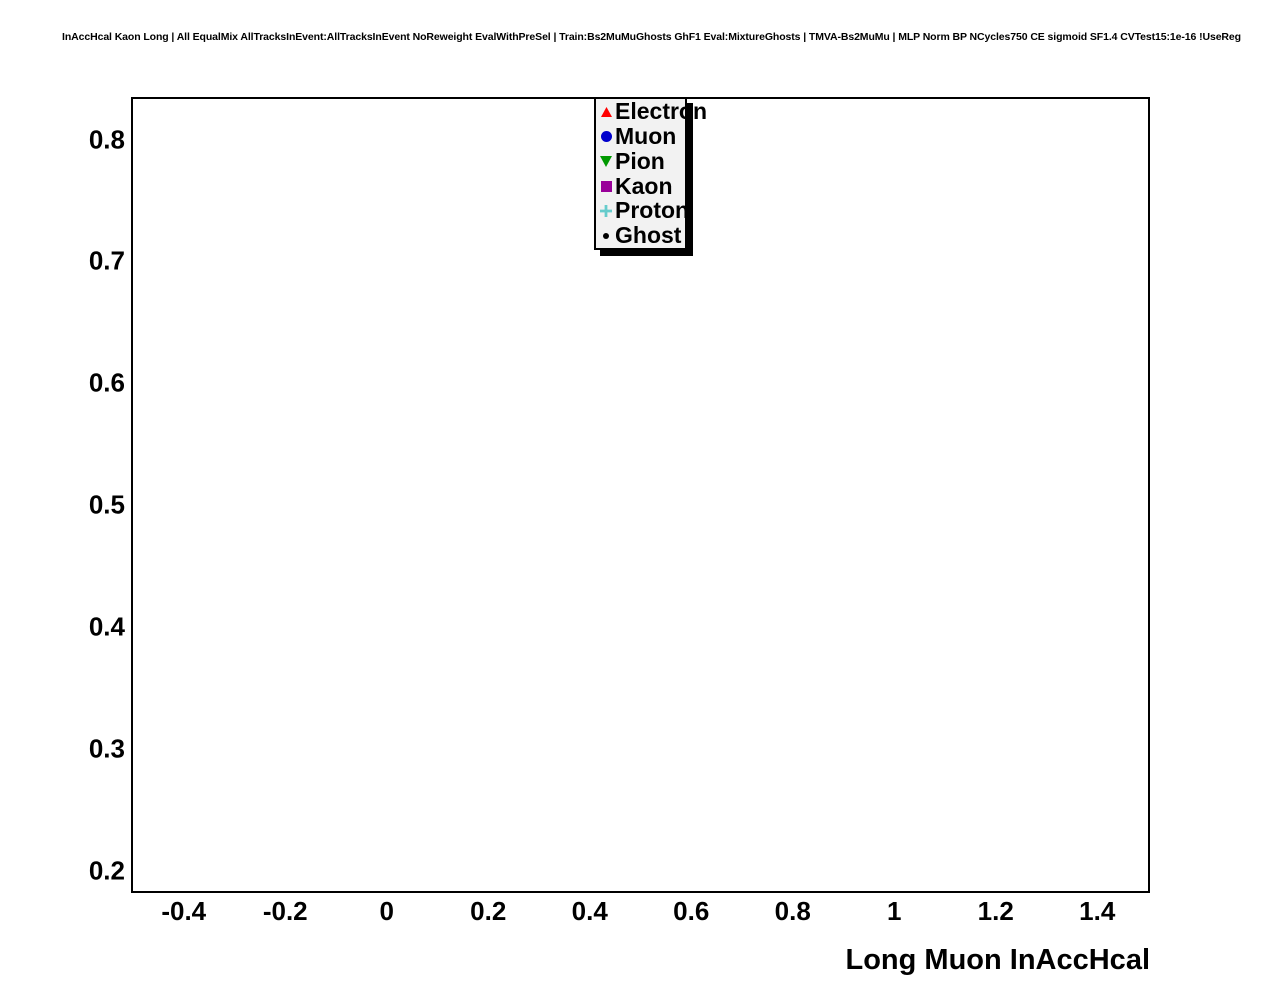 Image resolution: width=1276 pixels, height=996 pixels. I want to click on x-axis-tick-label: -0.2, so click(285, 911).